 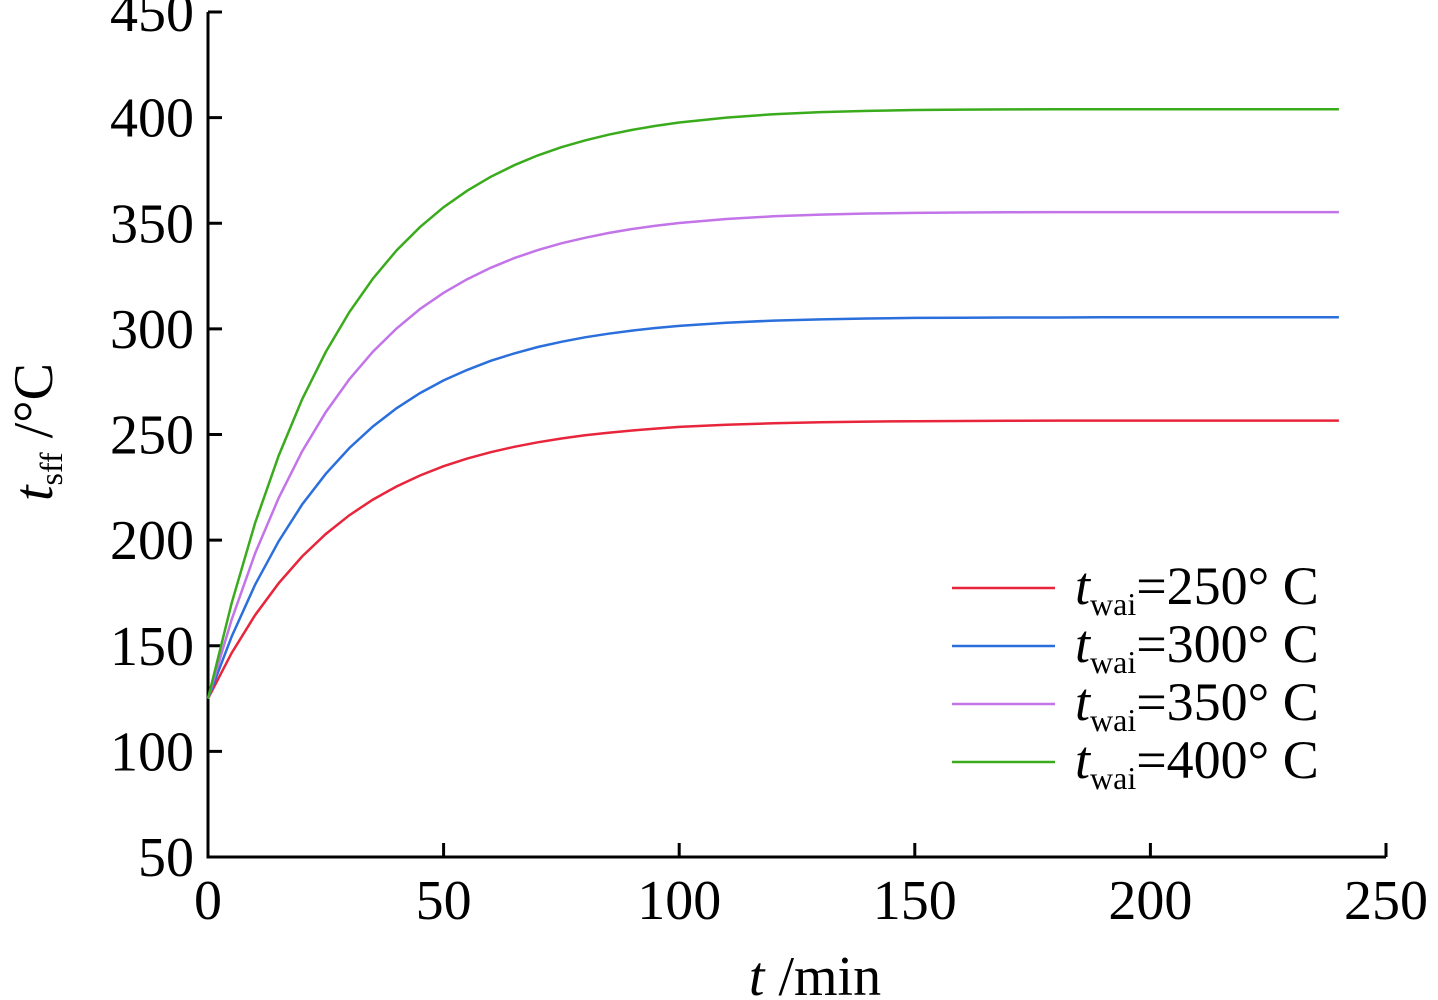 I want to click on y-axis-label-subscript: sff, so click(x=51, y=469).